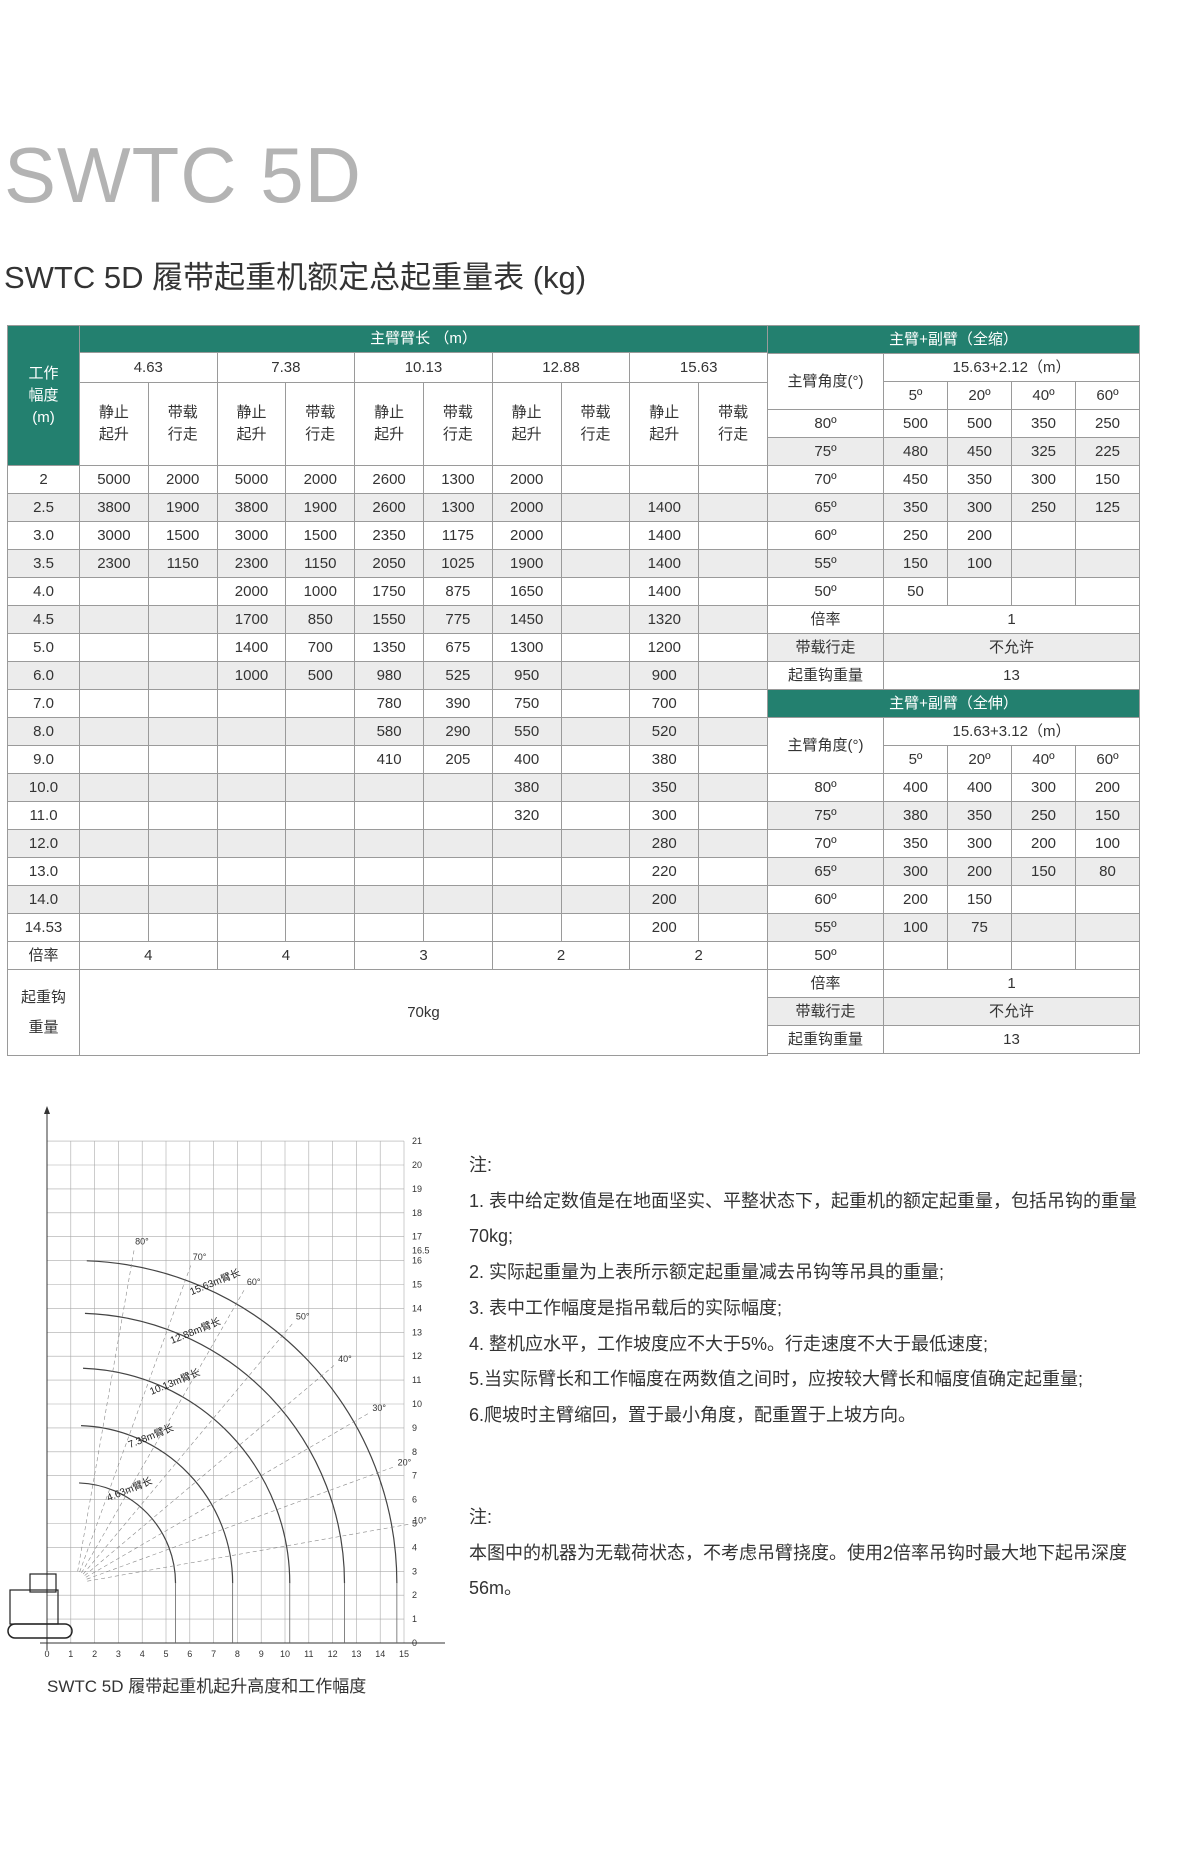 The image size is (1200, 1853). Describe the element at coordinates (664, 619) in the screenshot. I see `load-cell: 1320` at that location.